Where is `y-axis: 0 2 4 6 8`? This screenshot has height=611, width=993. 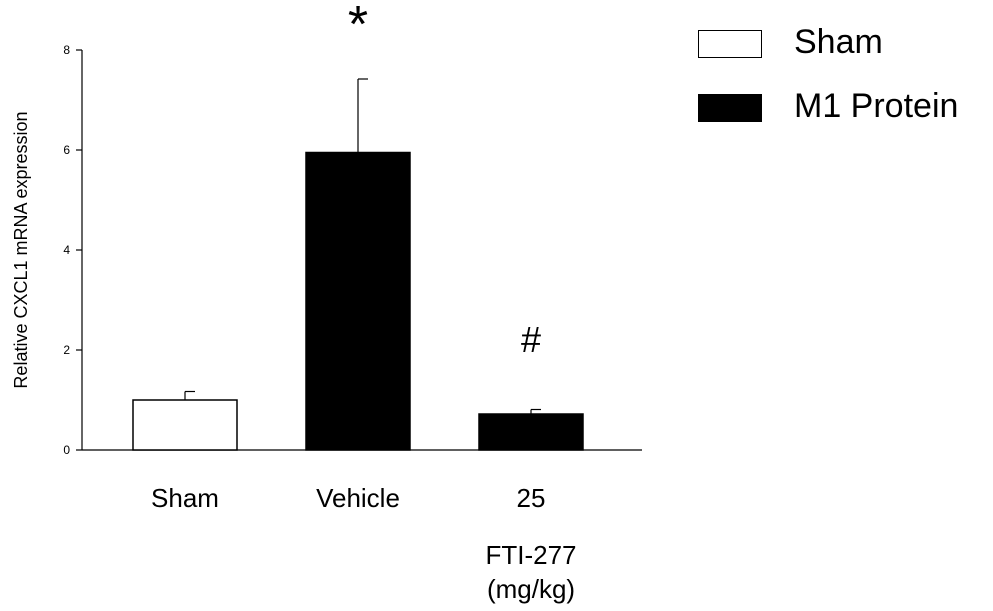
y-axis: 0 2 4 6 8 is located at coordinates (73, 250).